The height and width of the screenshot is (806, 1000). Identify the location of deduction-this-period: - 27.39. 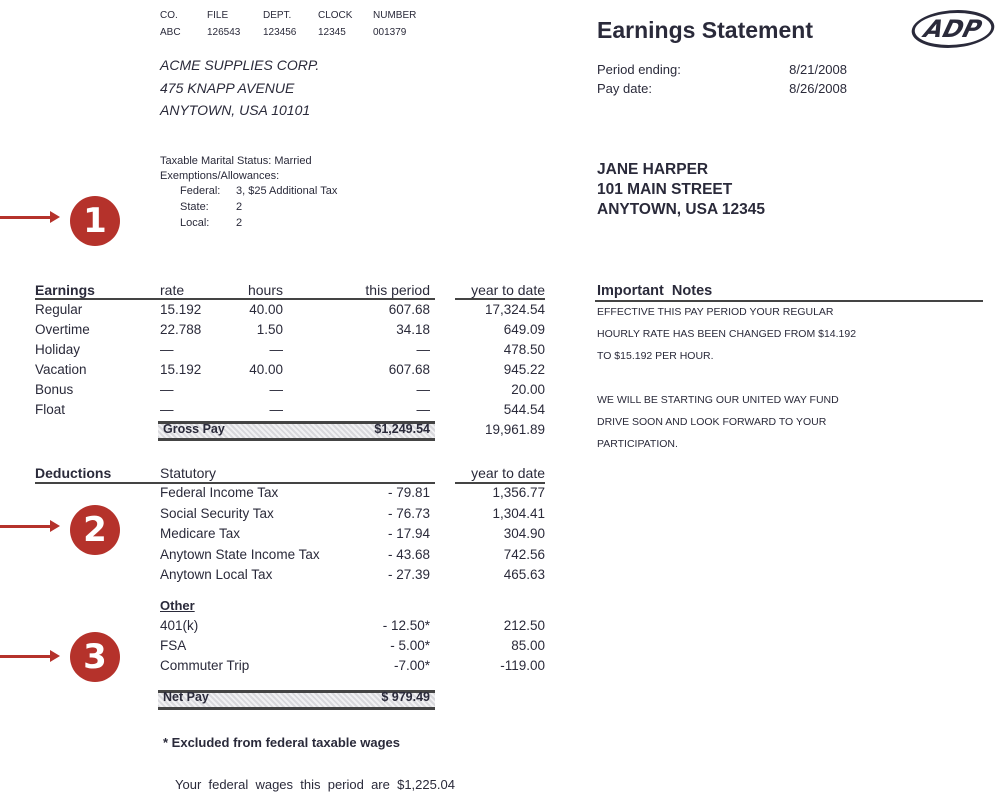
(408, 574).